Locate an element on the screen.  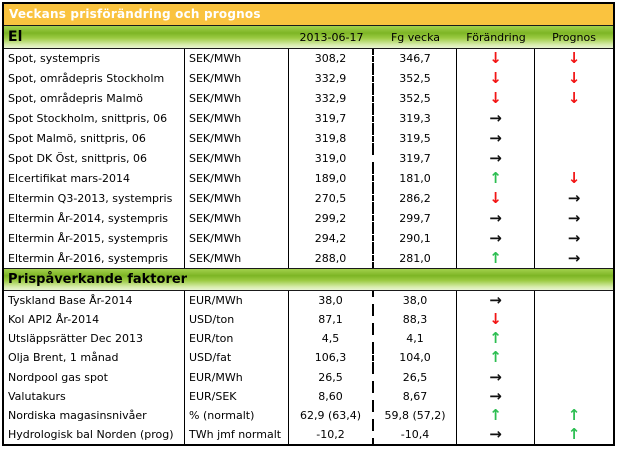
row-label: Eltermin Q3-2013, systempris is located at coordinates (94, 198).